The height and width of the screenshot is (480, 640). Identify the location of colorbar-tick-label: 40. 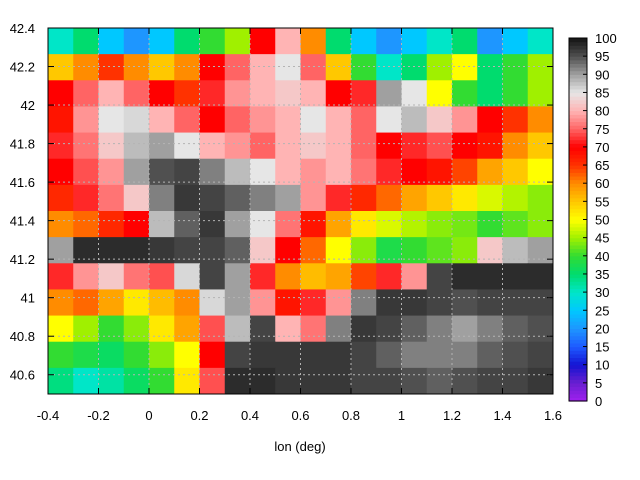
(602, 256).